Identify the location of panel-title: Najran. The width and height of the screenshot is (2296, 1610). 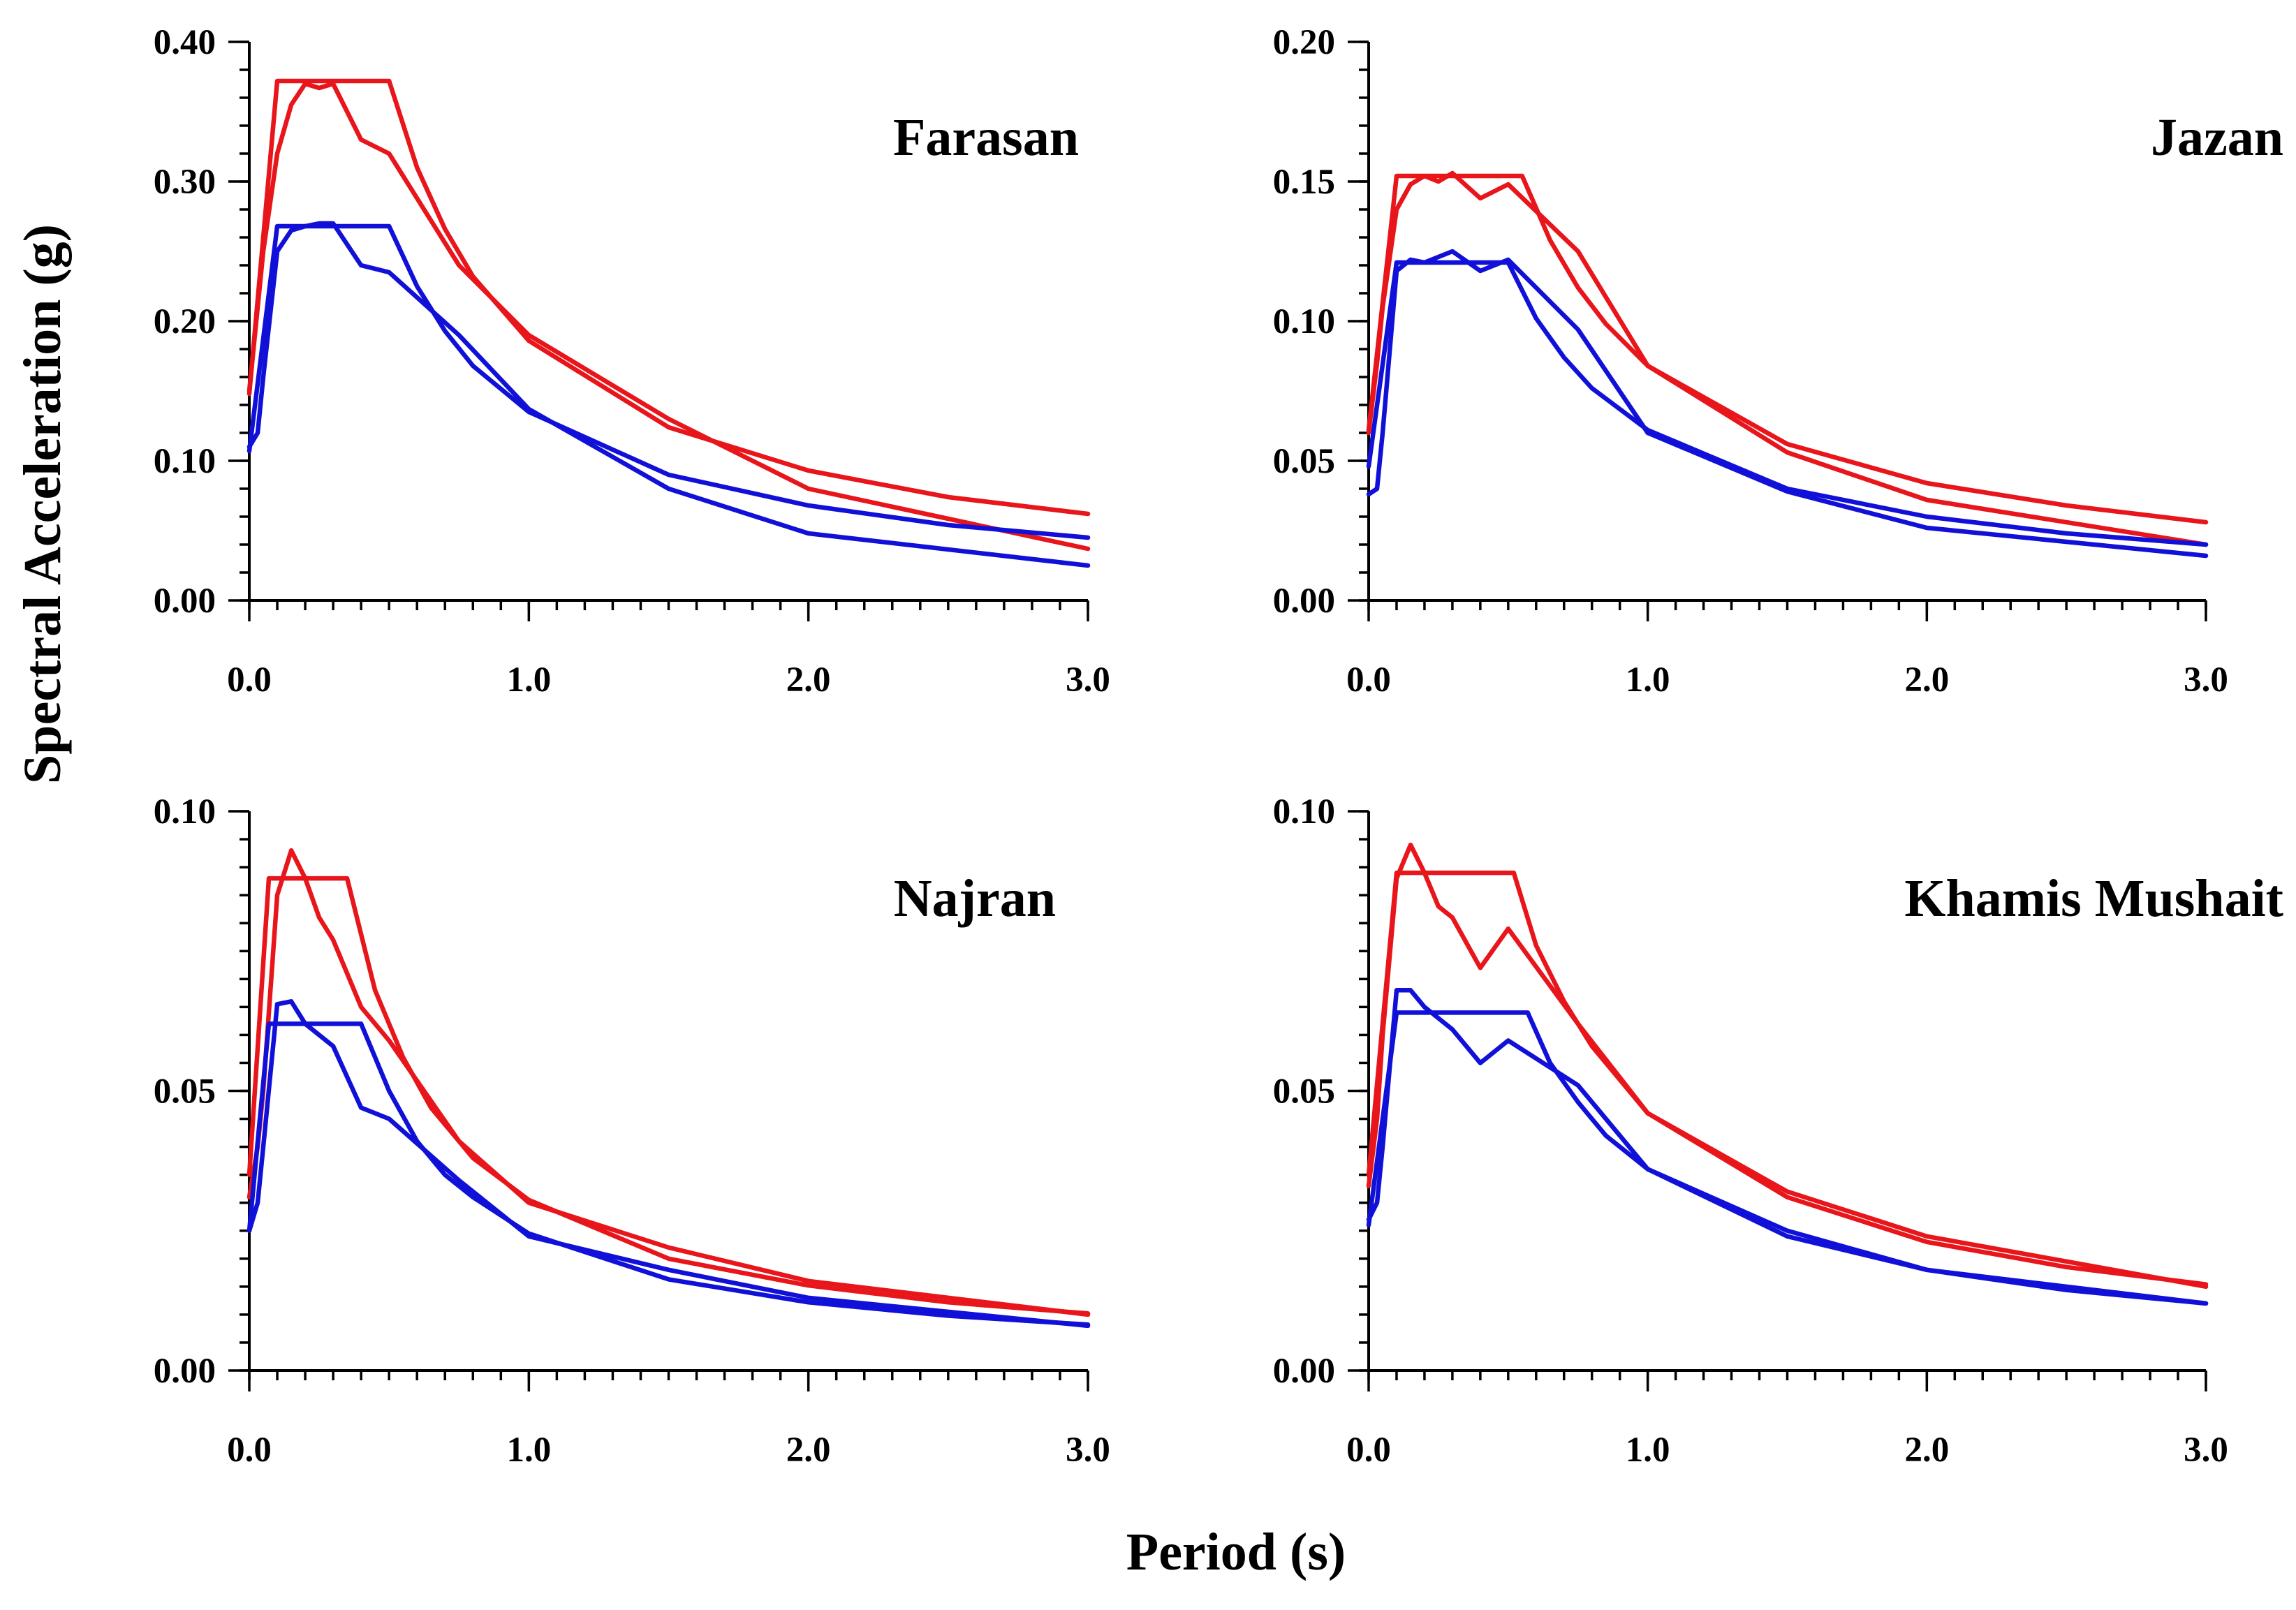
(975, 899).